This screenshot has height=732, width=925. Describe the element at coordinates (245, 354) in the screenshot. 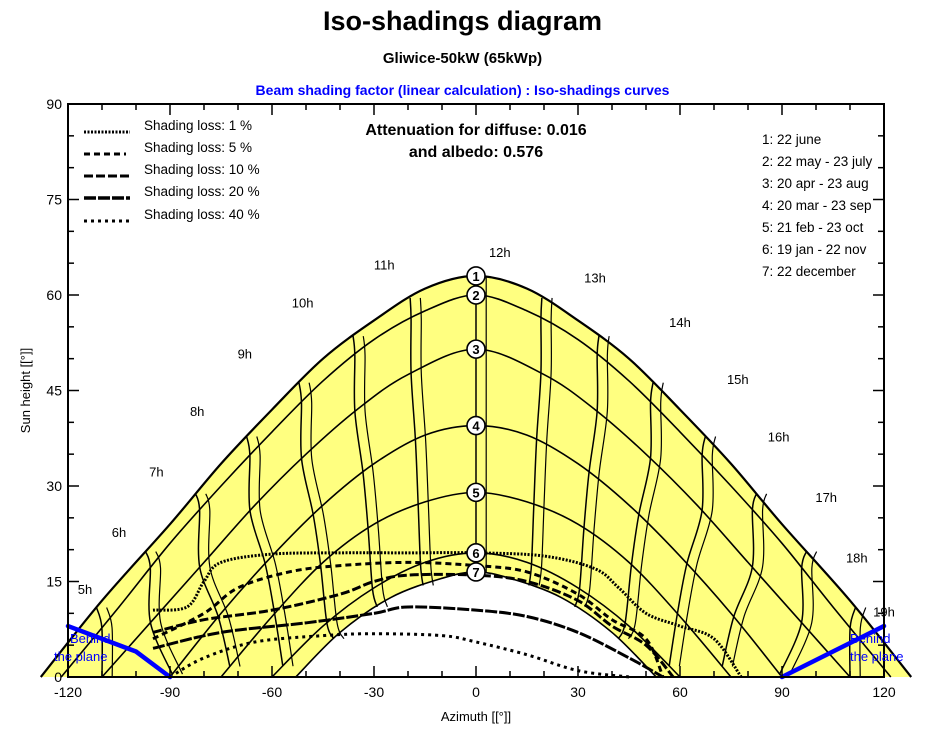

I see `hour-label-9h: 9h` at that location.